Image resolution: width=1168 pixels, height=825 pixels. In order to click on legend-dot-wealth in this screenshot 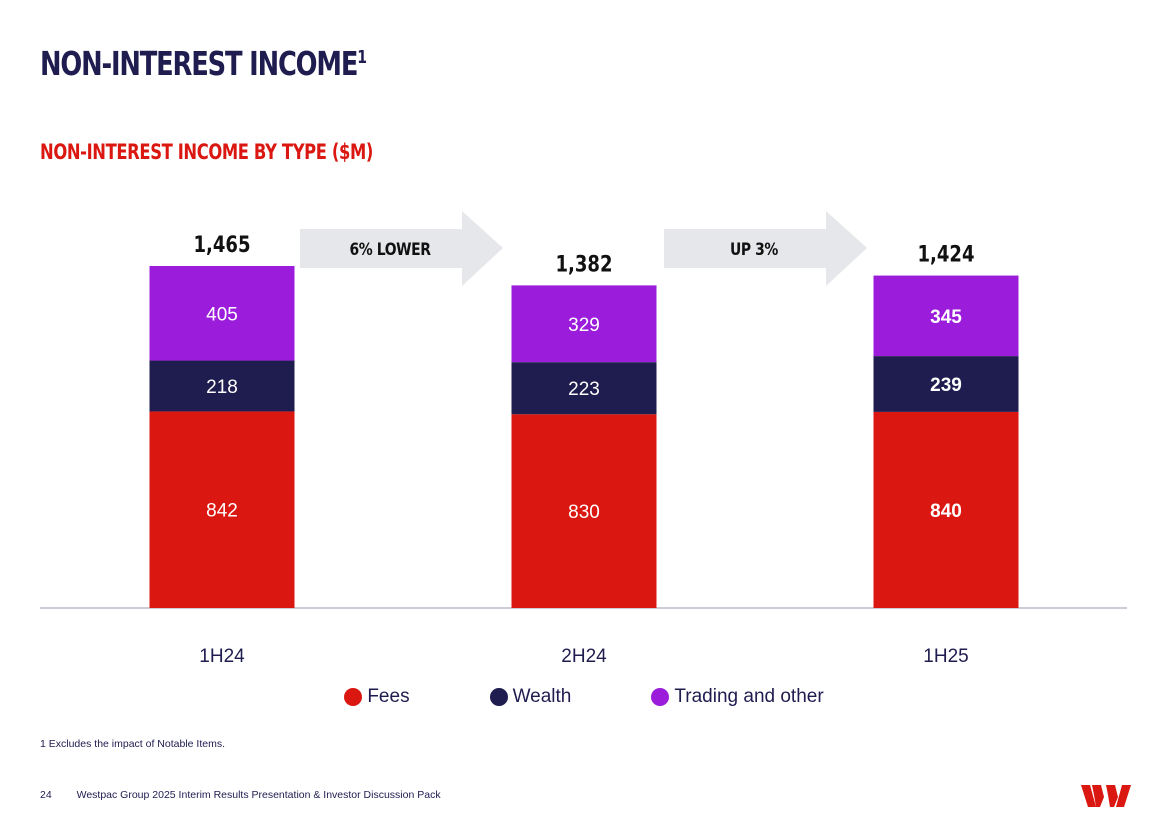, I will do `click(498, 697)`.